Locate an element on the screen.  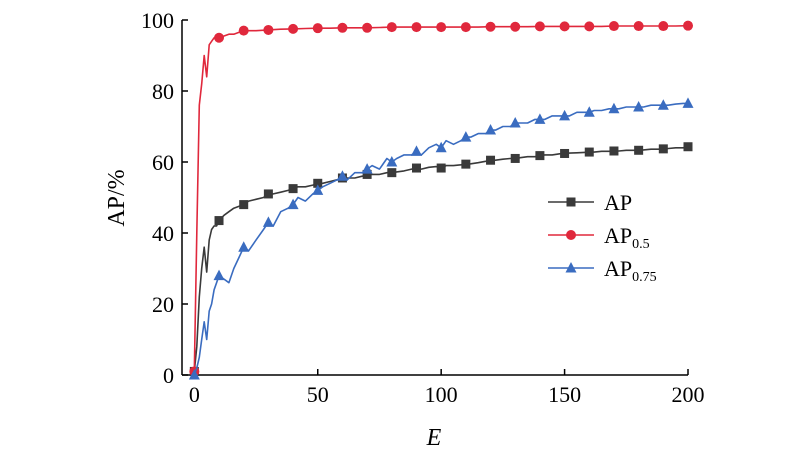
y-axis-title: AP/% is located at coordinates (117, 197).